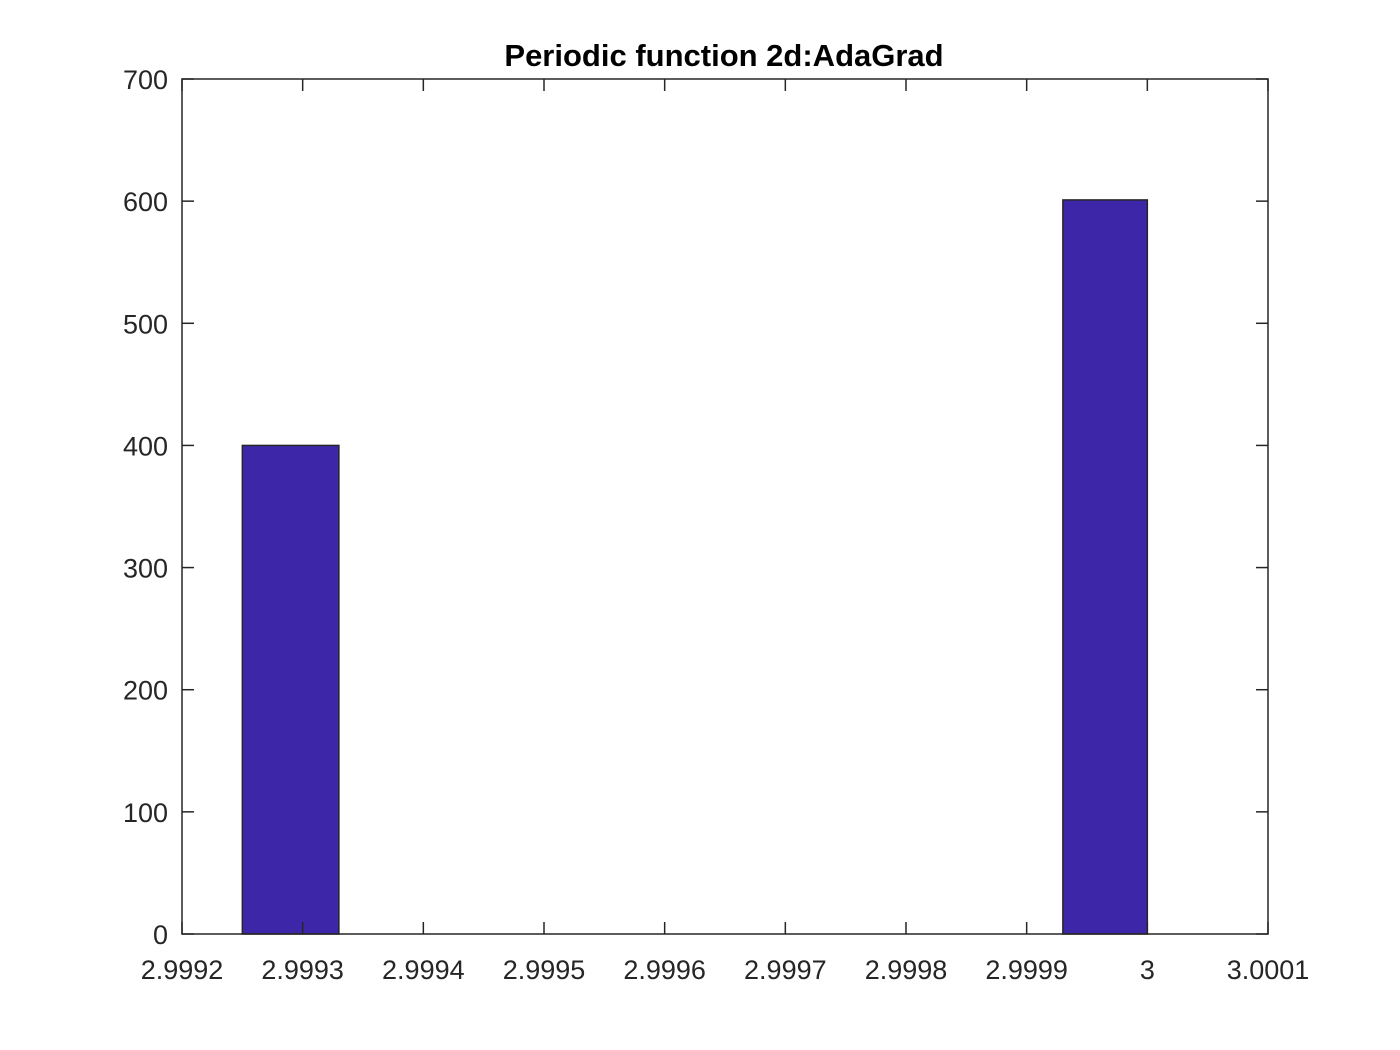  Describe the element at coordinates (785, 970) in the screenshot. I see `x-tick-label: 2.9997` at that location.